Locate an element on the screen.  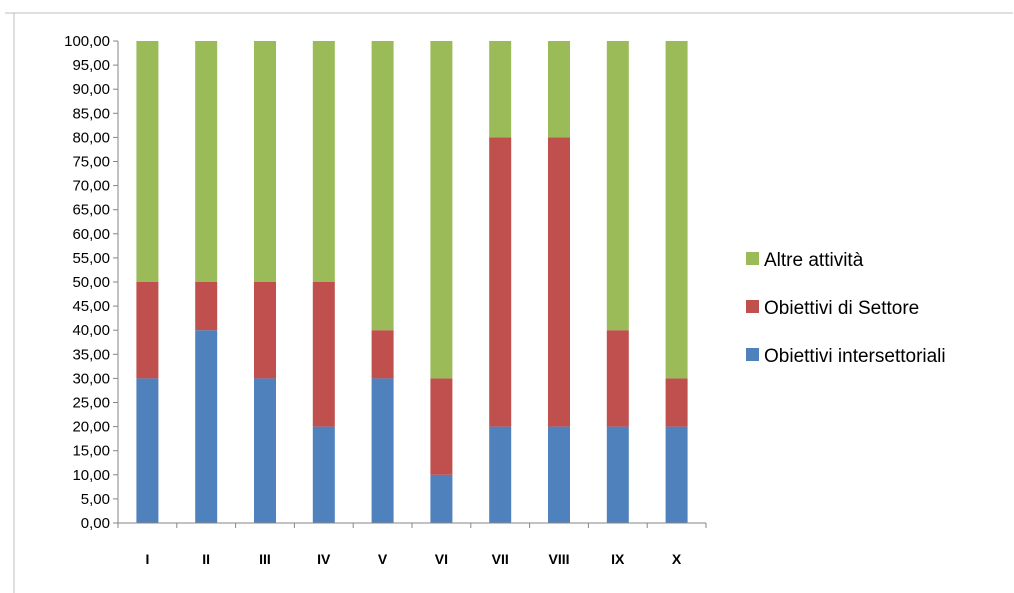
bar-segment-obiettivi-intersettoriali-v is located at coordinates (382, 450).